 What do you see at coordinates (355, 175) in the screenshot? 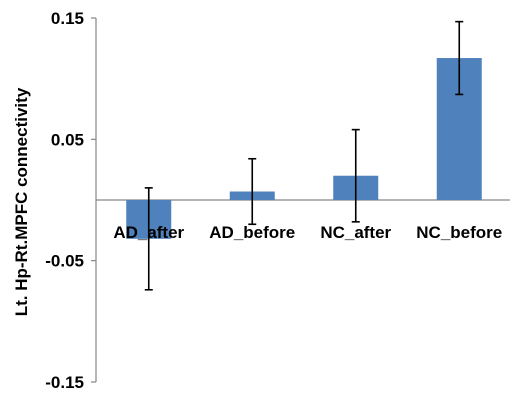
I see `error-bar-NC_after` at bounding box center [355, 175].